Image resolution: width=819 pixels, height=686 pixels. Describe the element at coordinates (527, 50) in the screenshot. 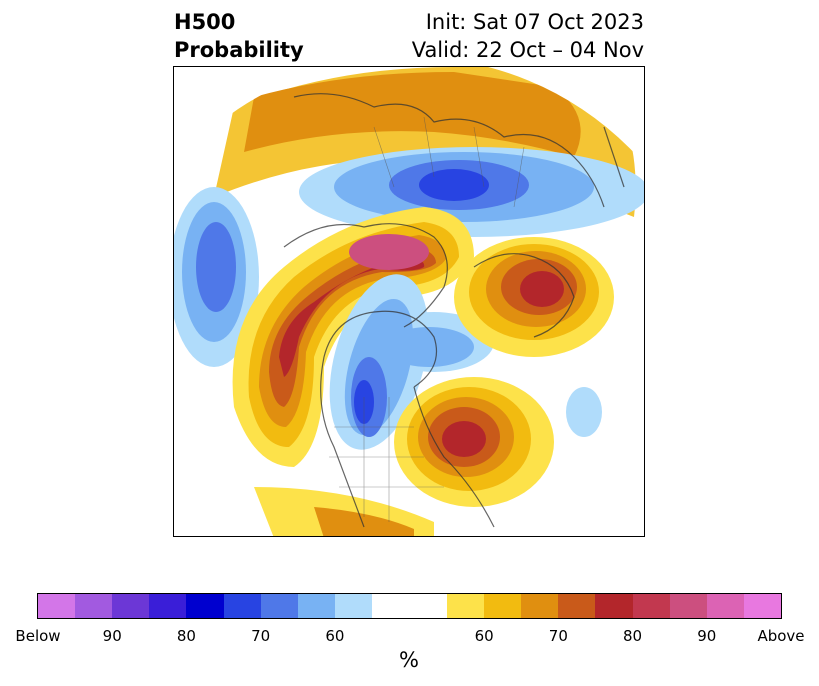

I see `valid-range: Valid: 22 Oct – 04 Nov` at that location.